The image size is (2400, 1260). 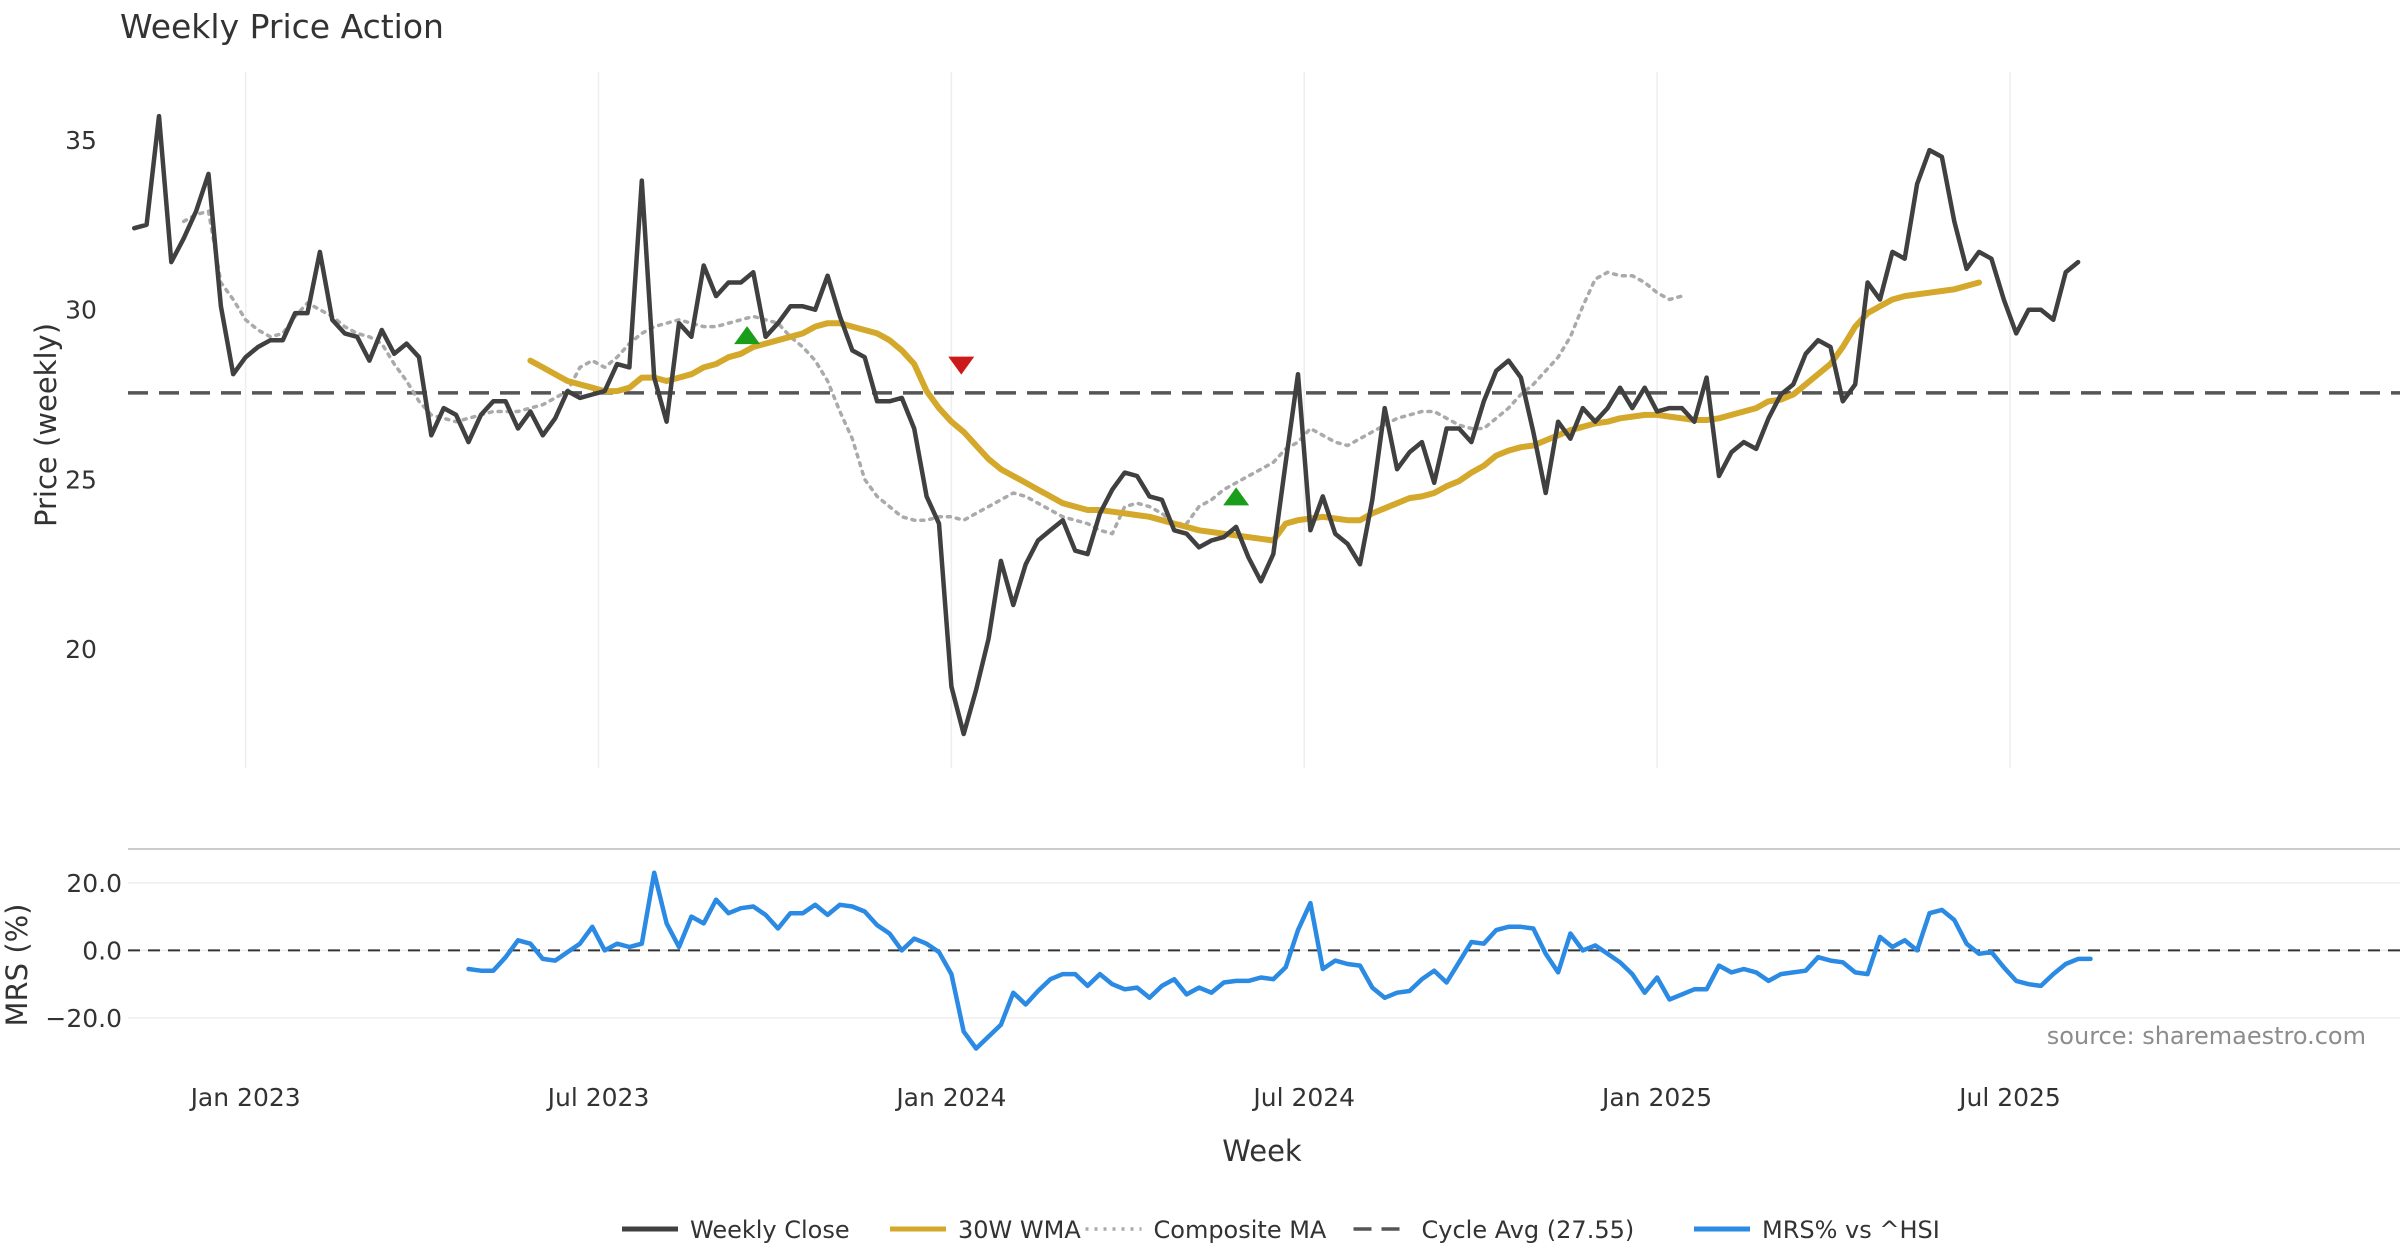 I want to click on mrs-line, so click(x=1279, y=960).